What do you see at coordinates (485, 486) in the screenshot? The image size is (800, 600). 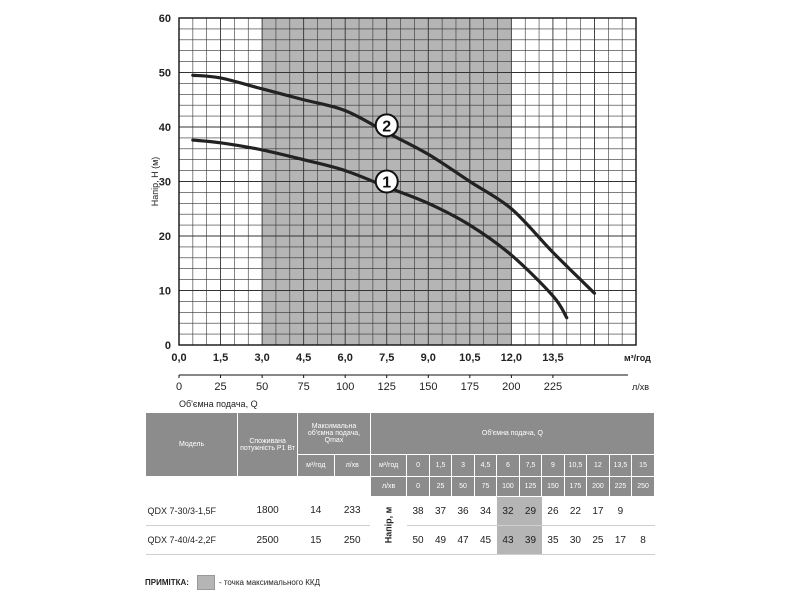 I see `flow-lmin-header: 75` at bounding box center [485, 486].